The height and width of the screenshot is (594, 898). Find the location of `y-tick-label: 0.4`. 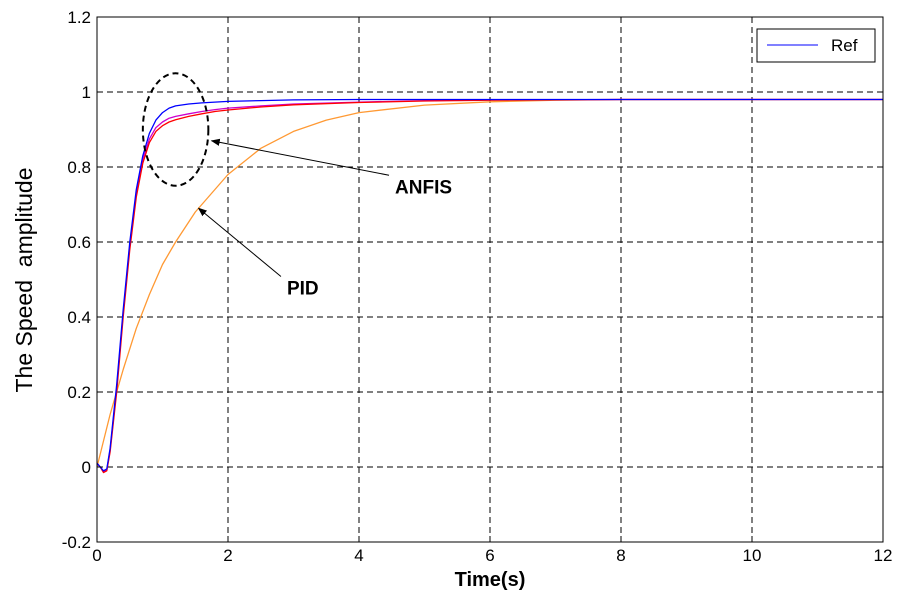

y-tick-label: 0.4 is located at coordinates (79, 317).